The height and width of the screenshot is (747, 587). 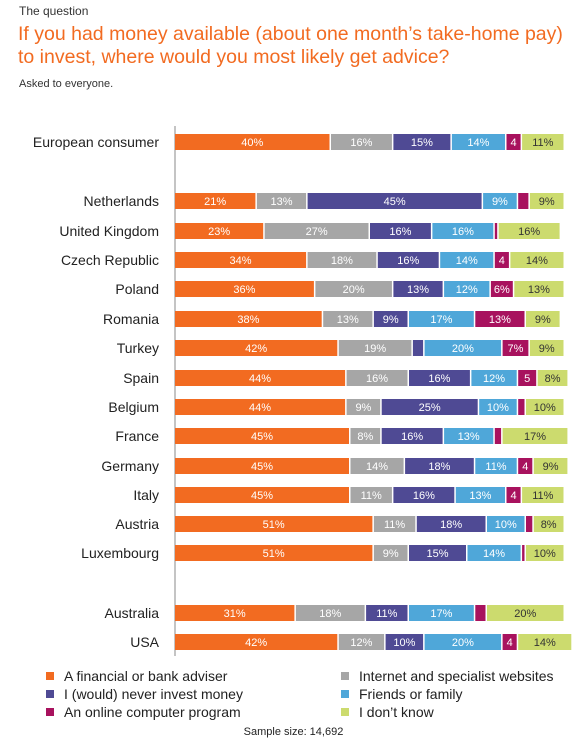 What do you see at coordinates (133, 407) in the screenshot?
I see `category-label: Belgium` at bounding box center [133, 407].